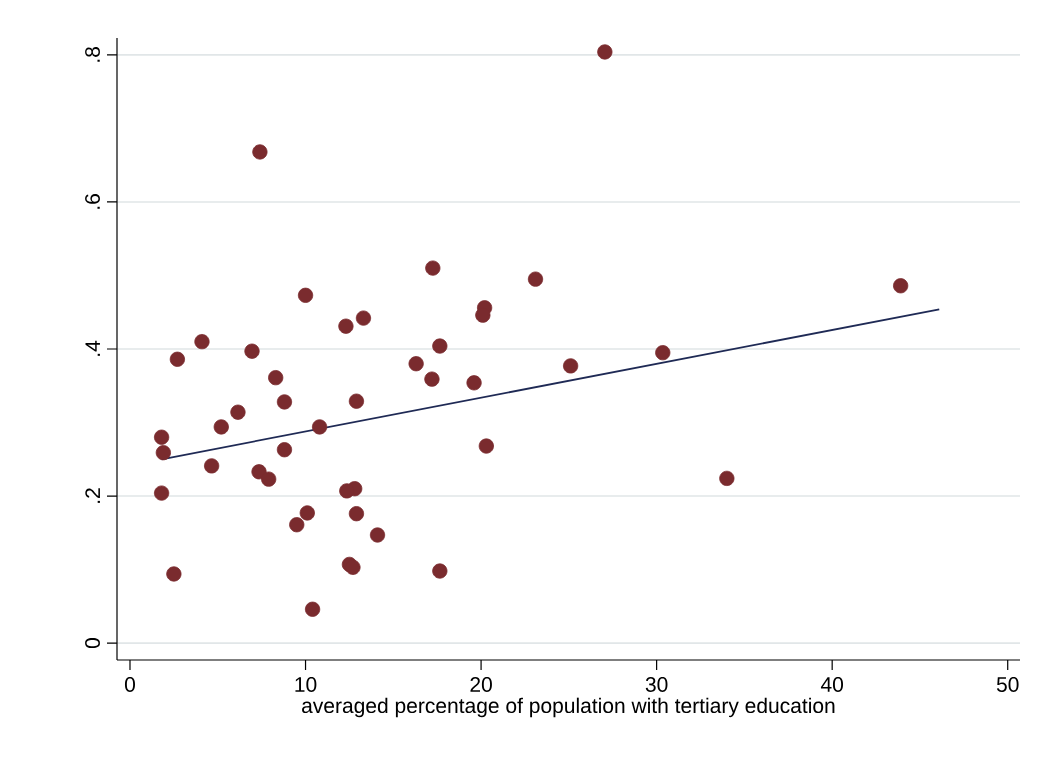  Describe the element at coordinates (1007, 684) in the screenshot. I see `x-tick-label: 50` at that location.